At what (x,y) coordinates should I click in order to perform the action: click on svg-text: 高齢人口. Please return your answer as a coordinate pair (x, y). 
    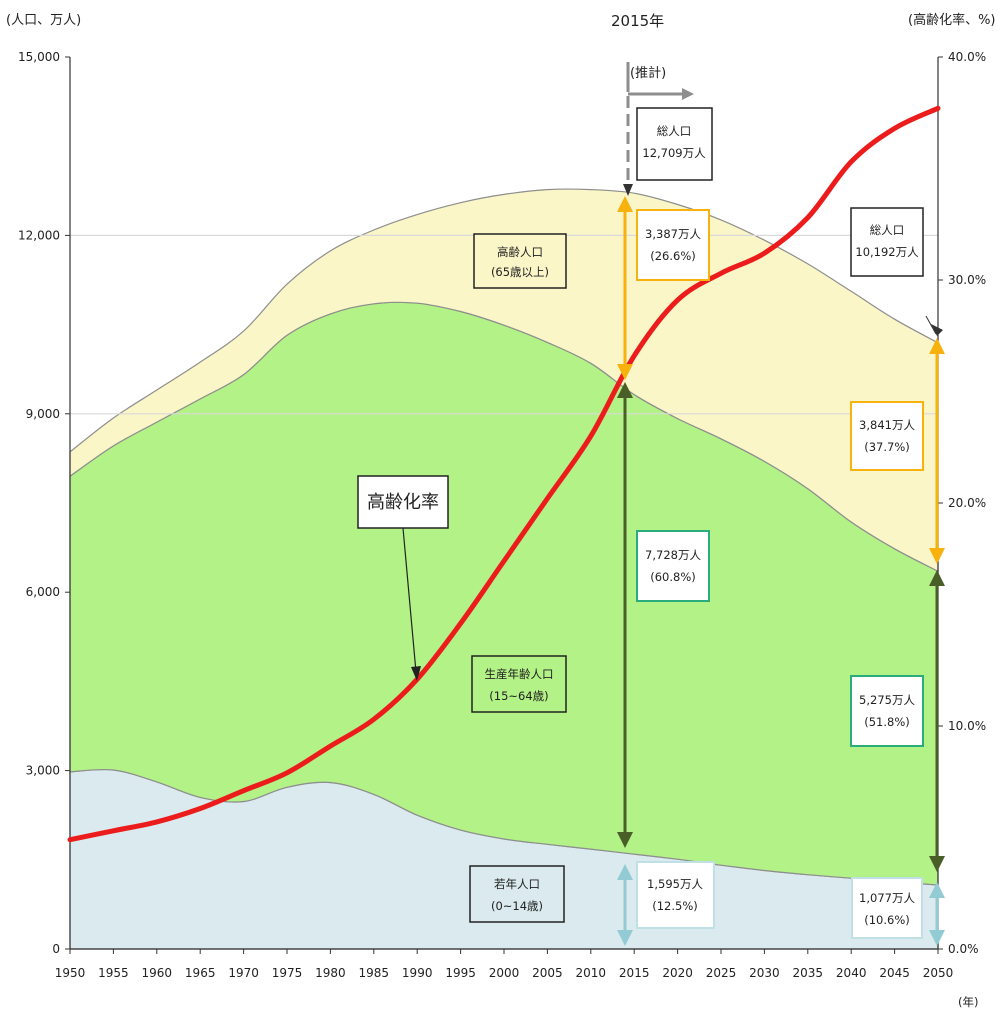
    Looking at the image, I should click on (520, 252).